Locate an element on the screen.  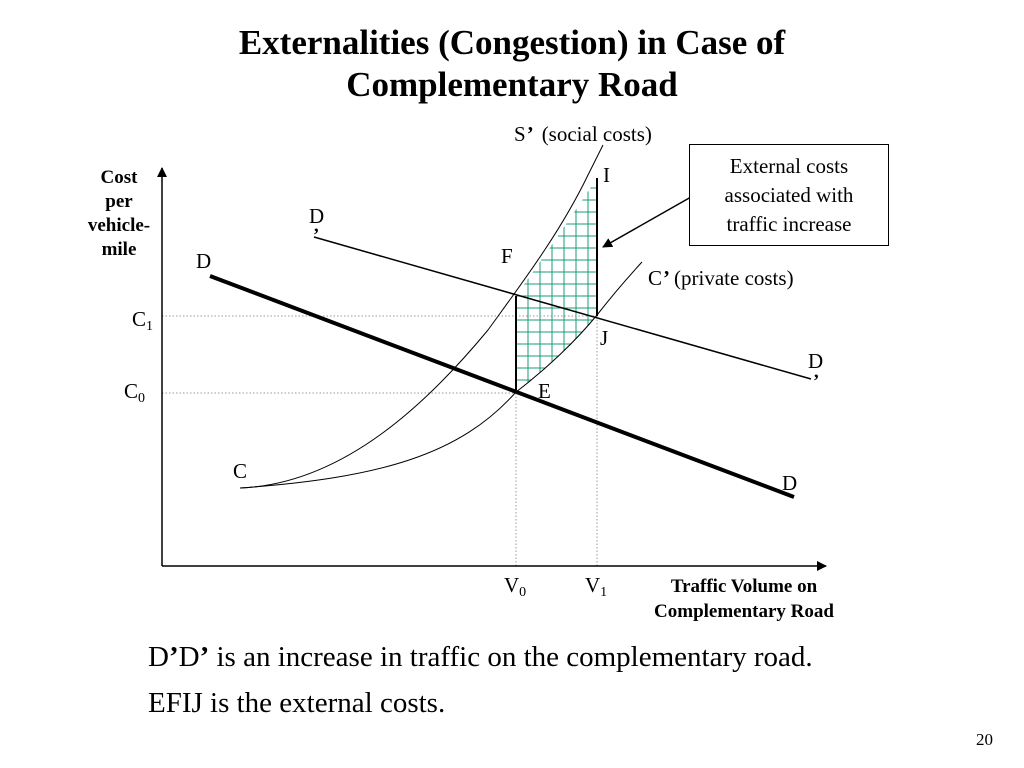
private-cost-curve is located at coordinates (441, 375).